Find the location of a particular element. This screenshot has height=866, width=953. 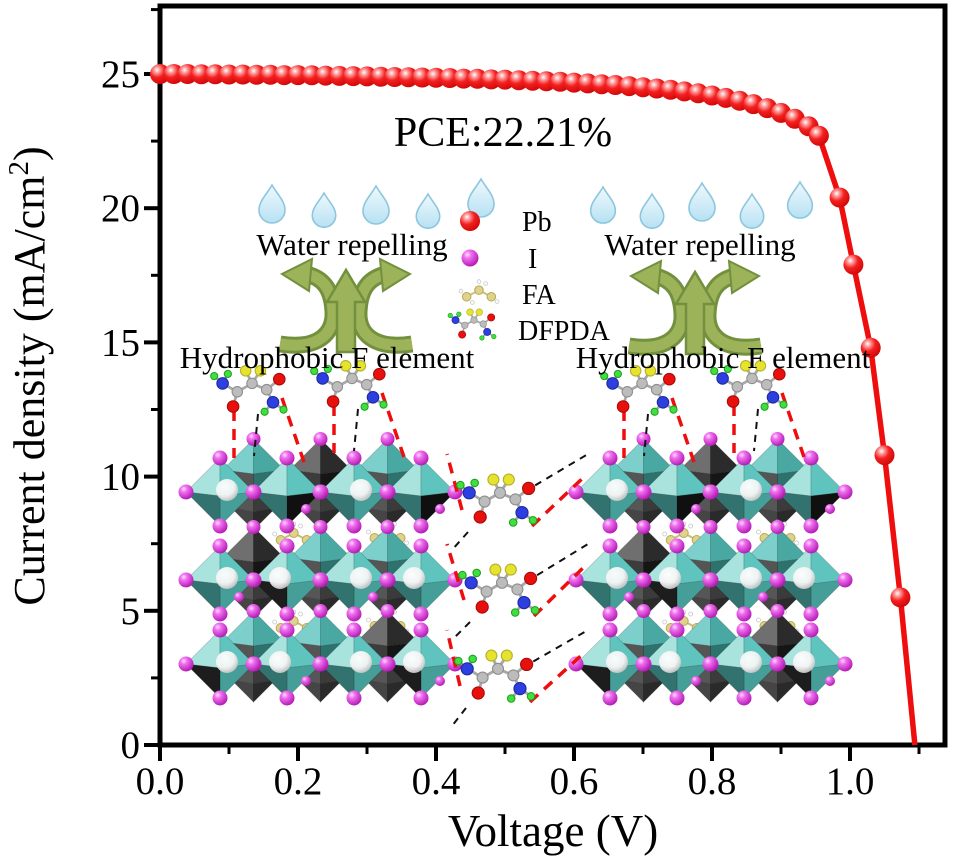

repel-arrows is located at coordinates (520, 306).